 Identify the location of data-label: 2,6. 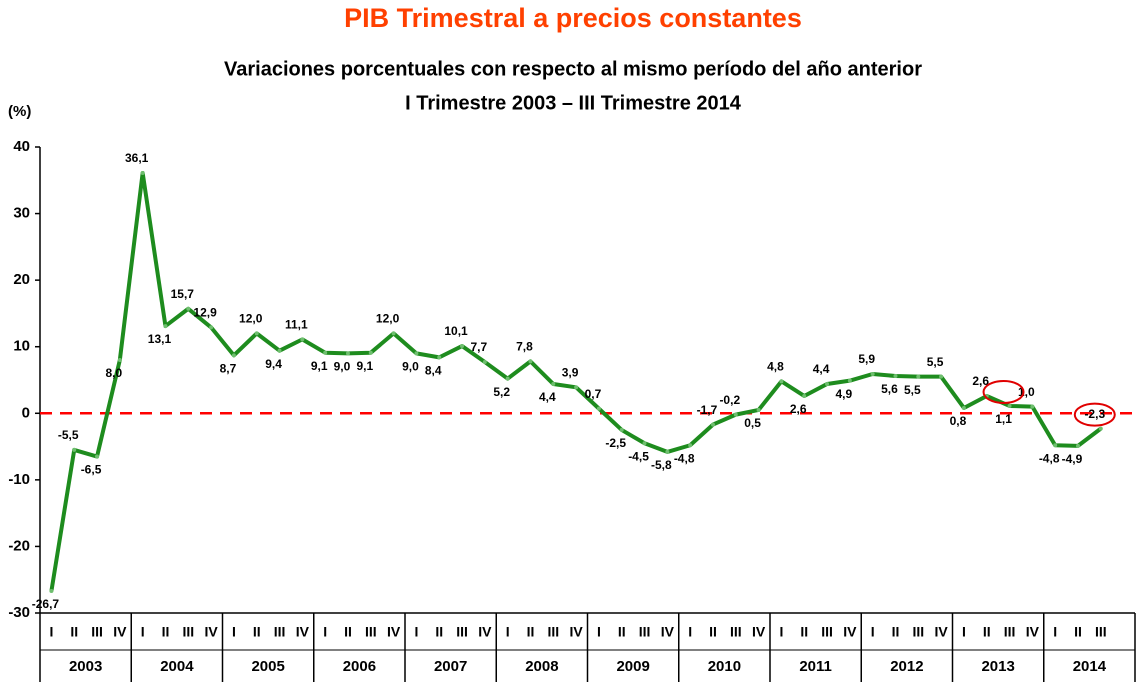
(980, 381).